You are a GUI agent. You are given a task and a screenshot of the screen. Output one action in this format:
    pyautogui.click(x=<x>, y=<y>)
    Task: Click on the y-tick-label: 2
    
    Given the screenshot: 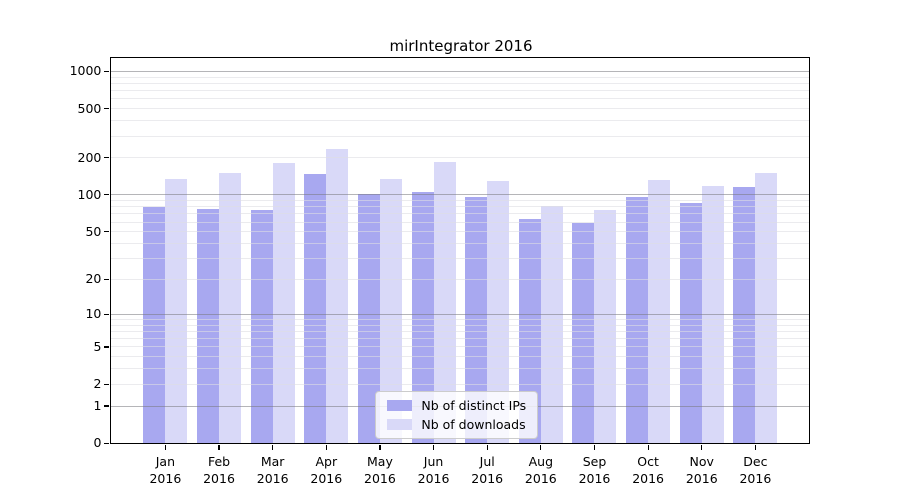 What is the action you would take?
    pyautogui.click(x=97, y=384)
    